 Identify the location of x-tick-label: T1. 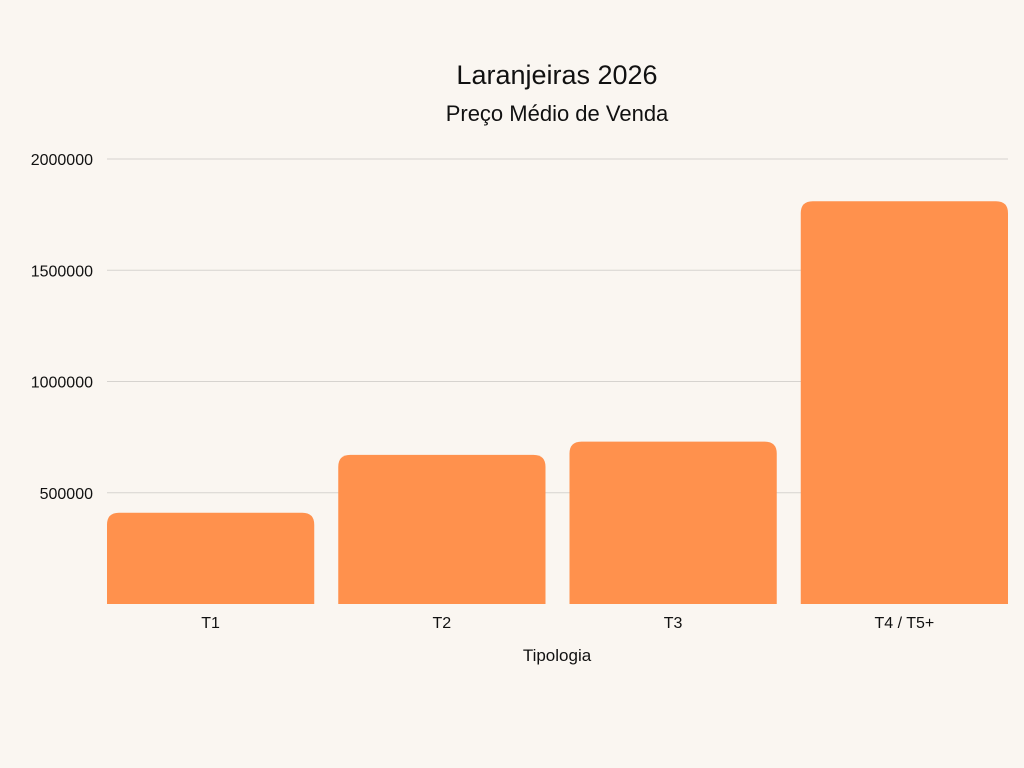
(210, 623).